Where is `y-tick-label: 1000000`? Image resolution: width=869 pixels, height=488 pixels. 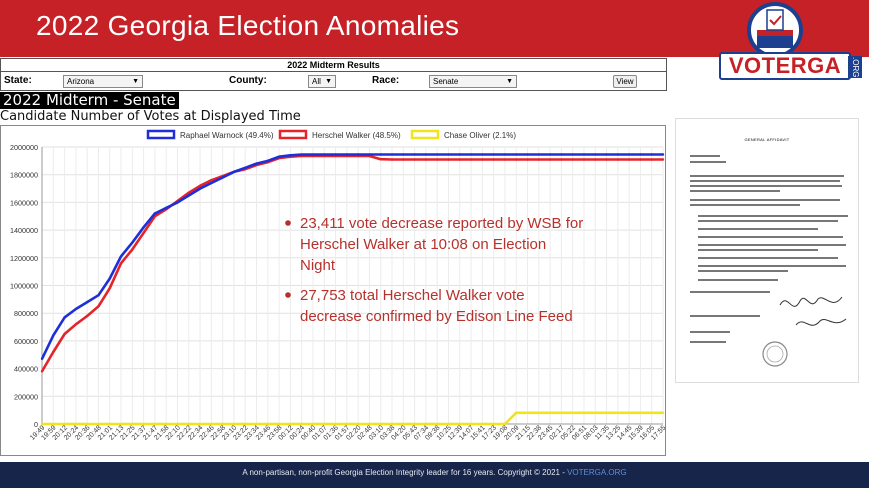 y-tick-label: 1000000 is located at coordinates (24, 286).